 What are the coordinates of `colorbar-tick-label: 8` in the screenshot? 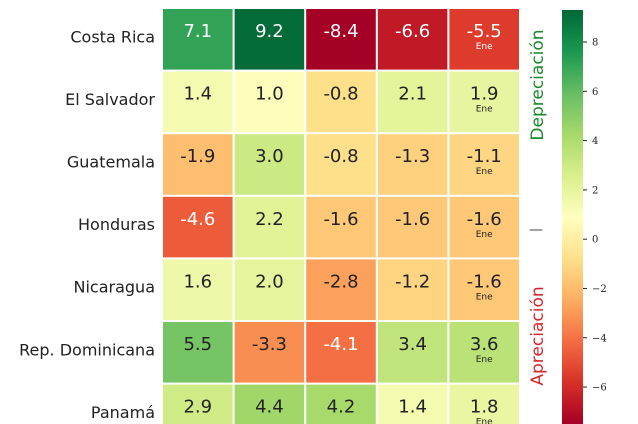 It's located at (595, 43).